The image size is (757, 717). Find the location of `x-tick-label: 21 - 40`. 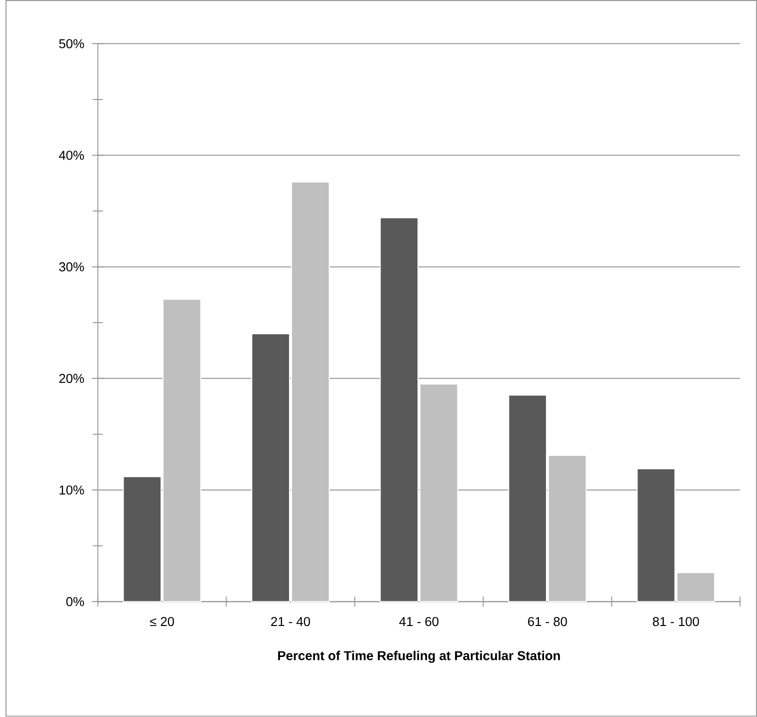

x-tick-label: 21 - 40 is located at coordinates (290, 621).